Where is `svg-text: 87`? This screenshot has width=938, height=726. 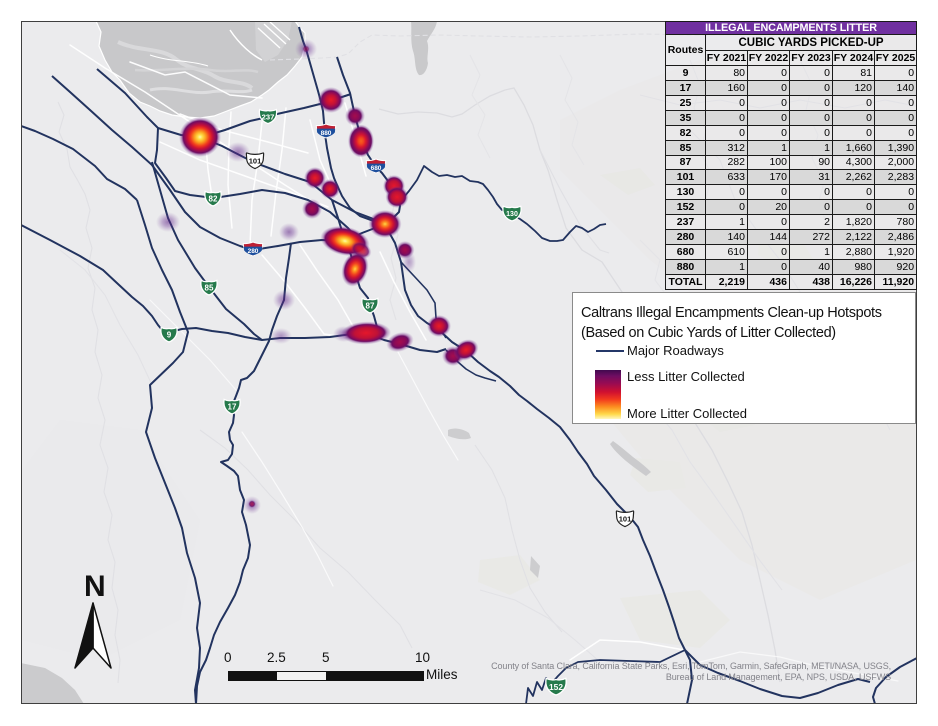 svg-text: 87 is located at coordinates (370, 306).